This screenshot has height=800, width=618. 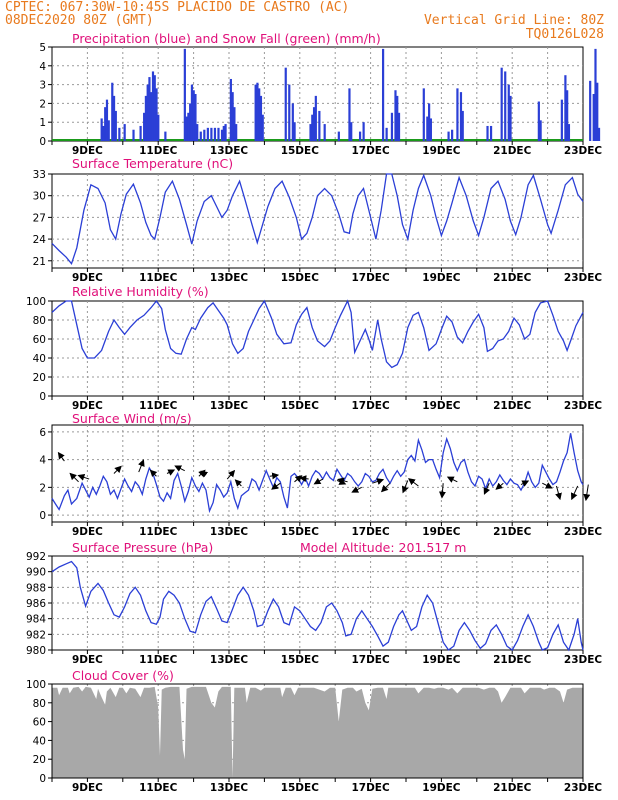 What do you see at coordinates (39, 723) in the screenshot?
I see `y-tick-label: 60` at bounding box center [39, 723].